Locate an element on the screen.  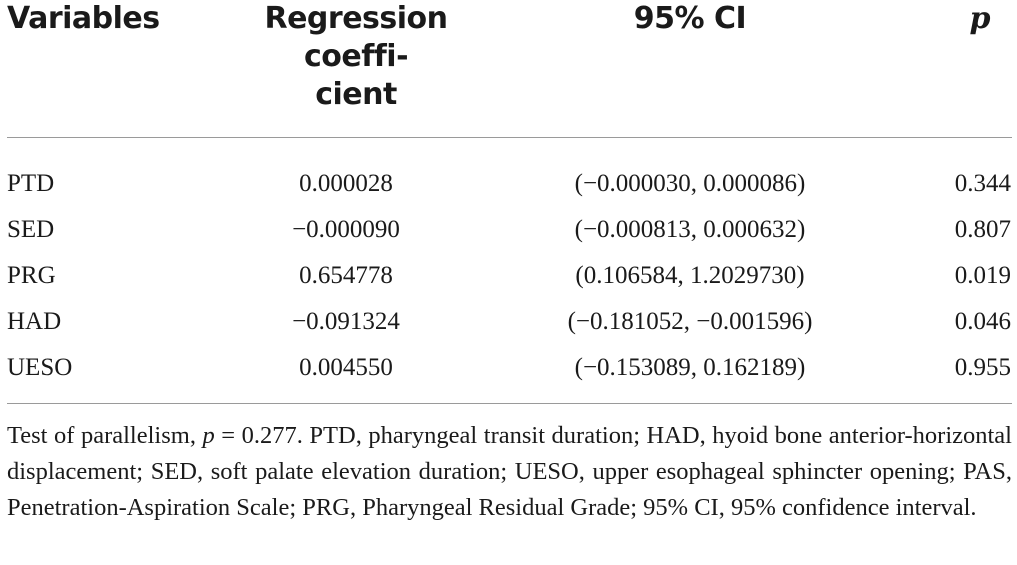
cell-p: 0.344 is located at coordinates (982, 183).